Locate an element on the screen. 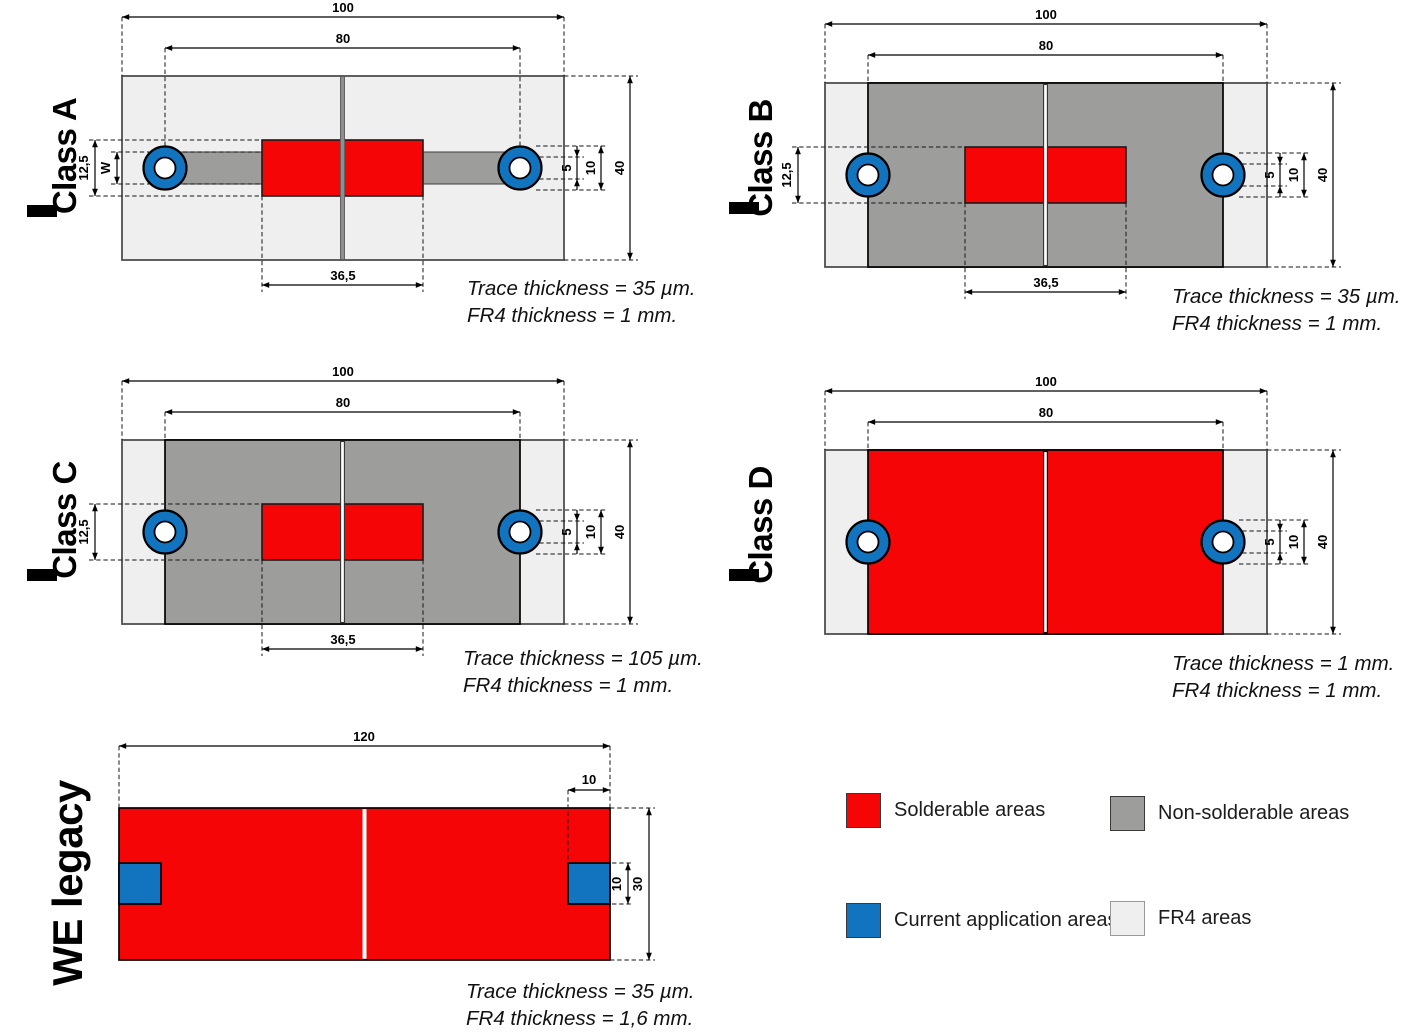 The width and height of the screenshot is (1414, 1032). class-b-title-bar is located at coordinates (744, 208).